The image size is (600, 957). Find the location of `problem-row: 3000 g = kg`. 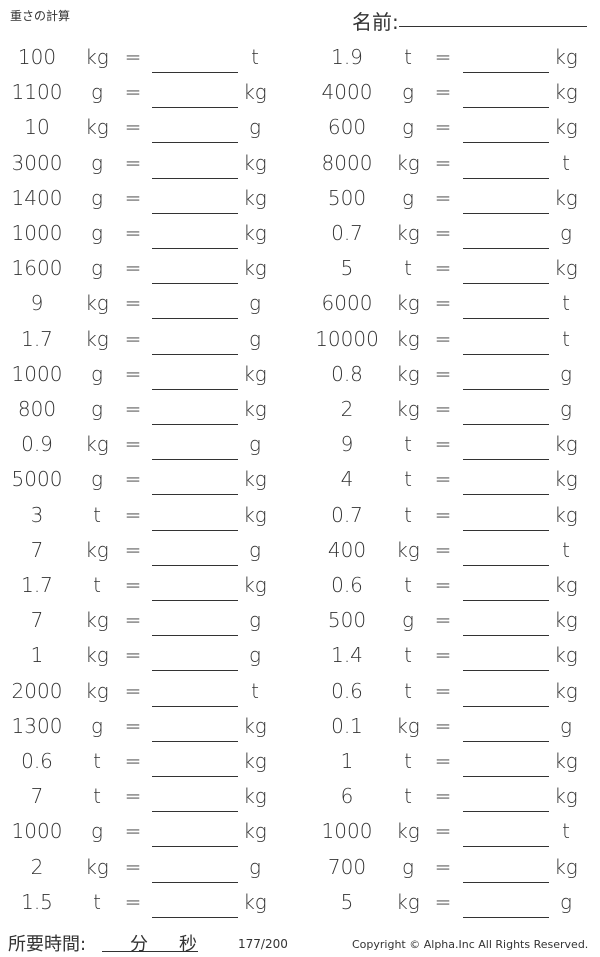

problem-row: 3000 g = kg is located at coordinates (300, 163).